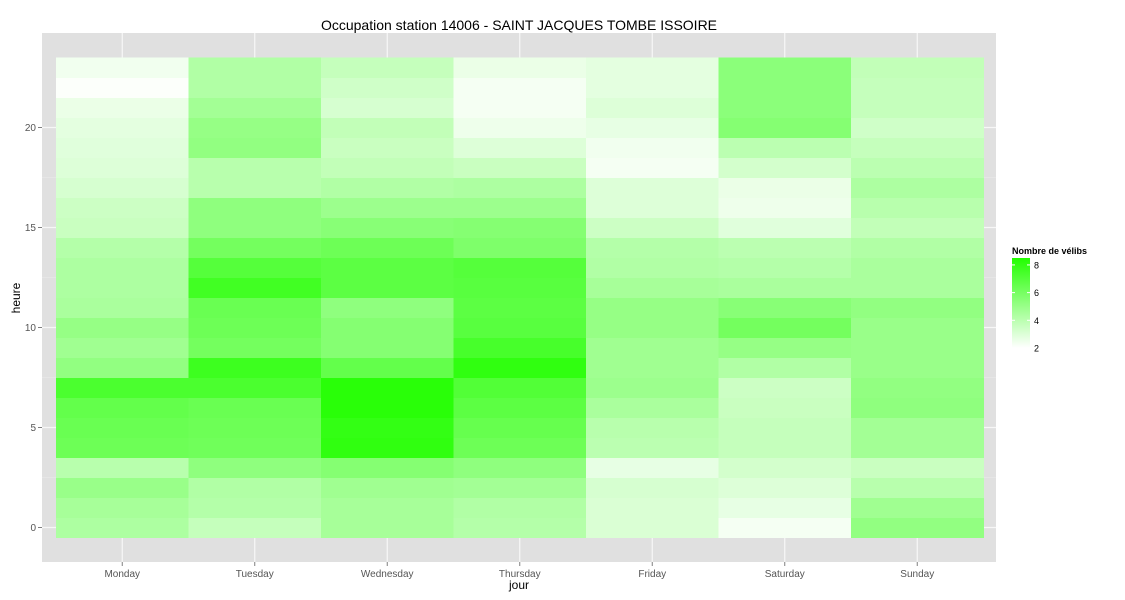 This screenshot has height=600, width=1125. I want to click on heatmap-cell-monday-h16, so click(122, 207).